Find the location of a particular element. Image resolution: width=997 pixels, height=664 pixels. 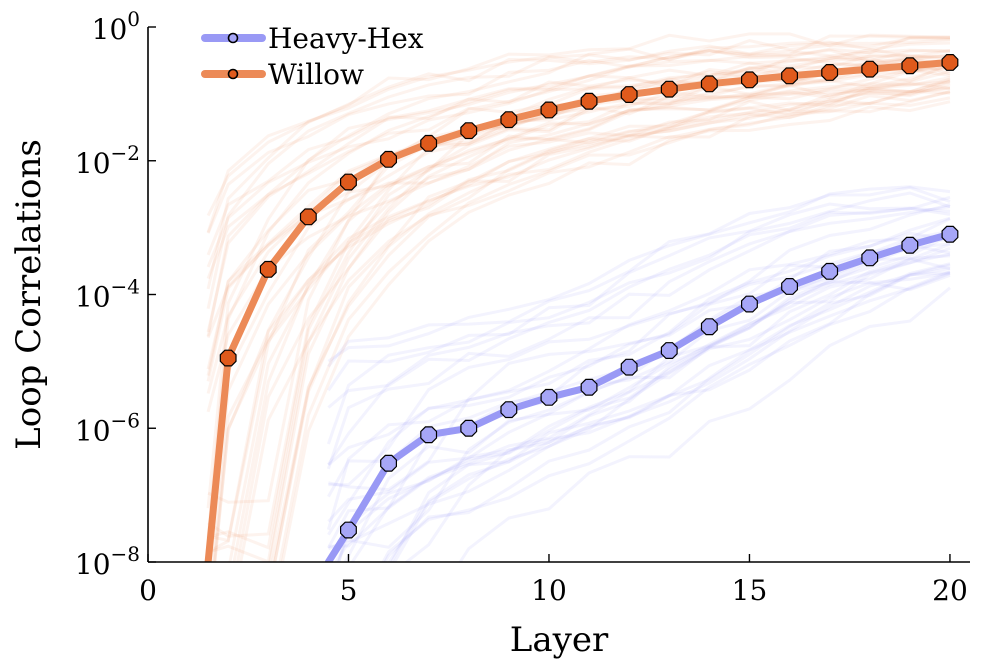

x-tick-label: 15 is located at coordinates (750, 590).